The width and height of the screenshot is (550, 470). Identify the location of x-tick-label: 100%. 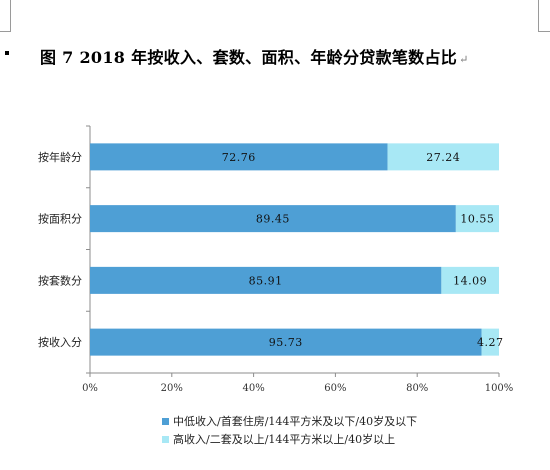
(499, 388).